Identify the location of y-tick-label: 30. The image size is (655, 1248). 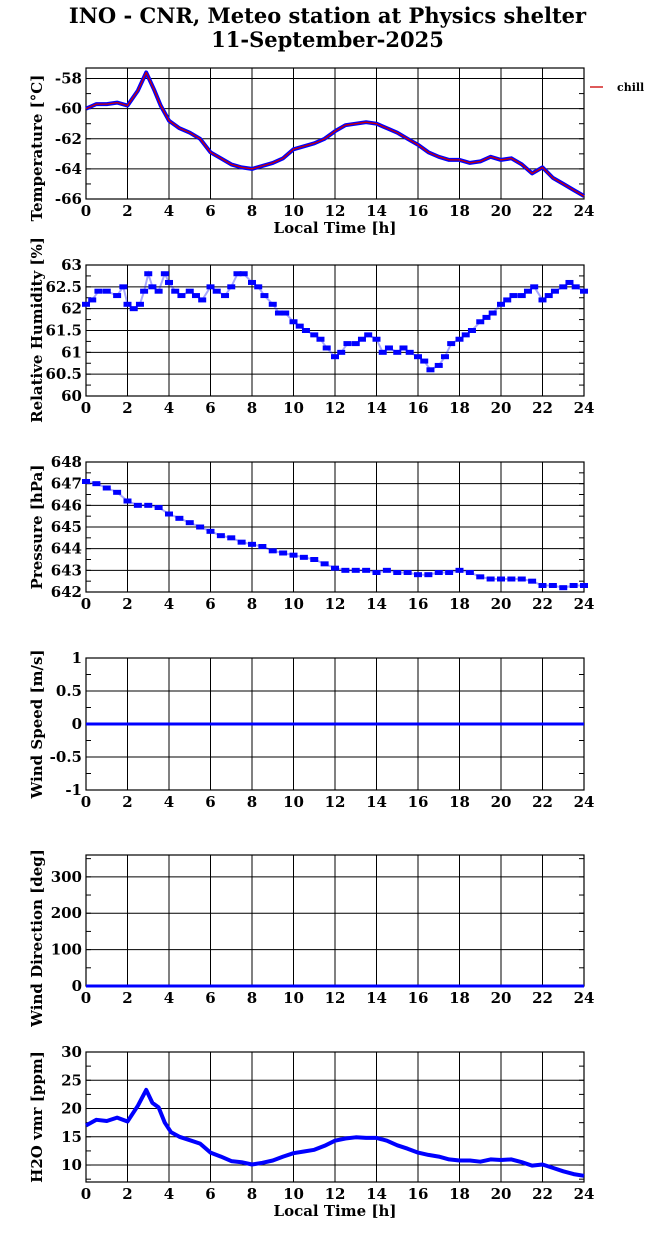
(71, 1052).